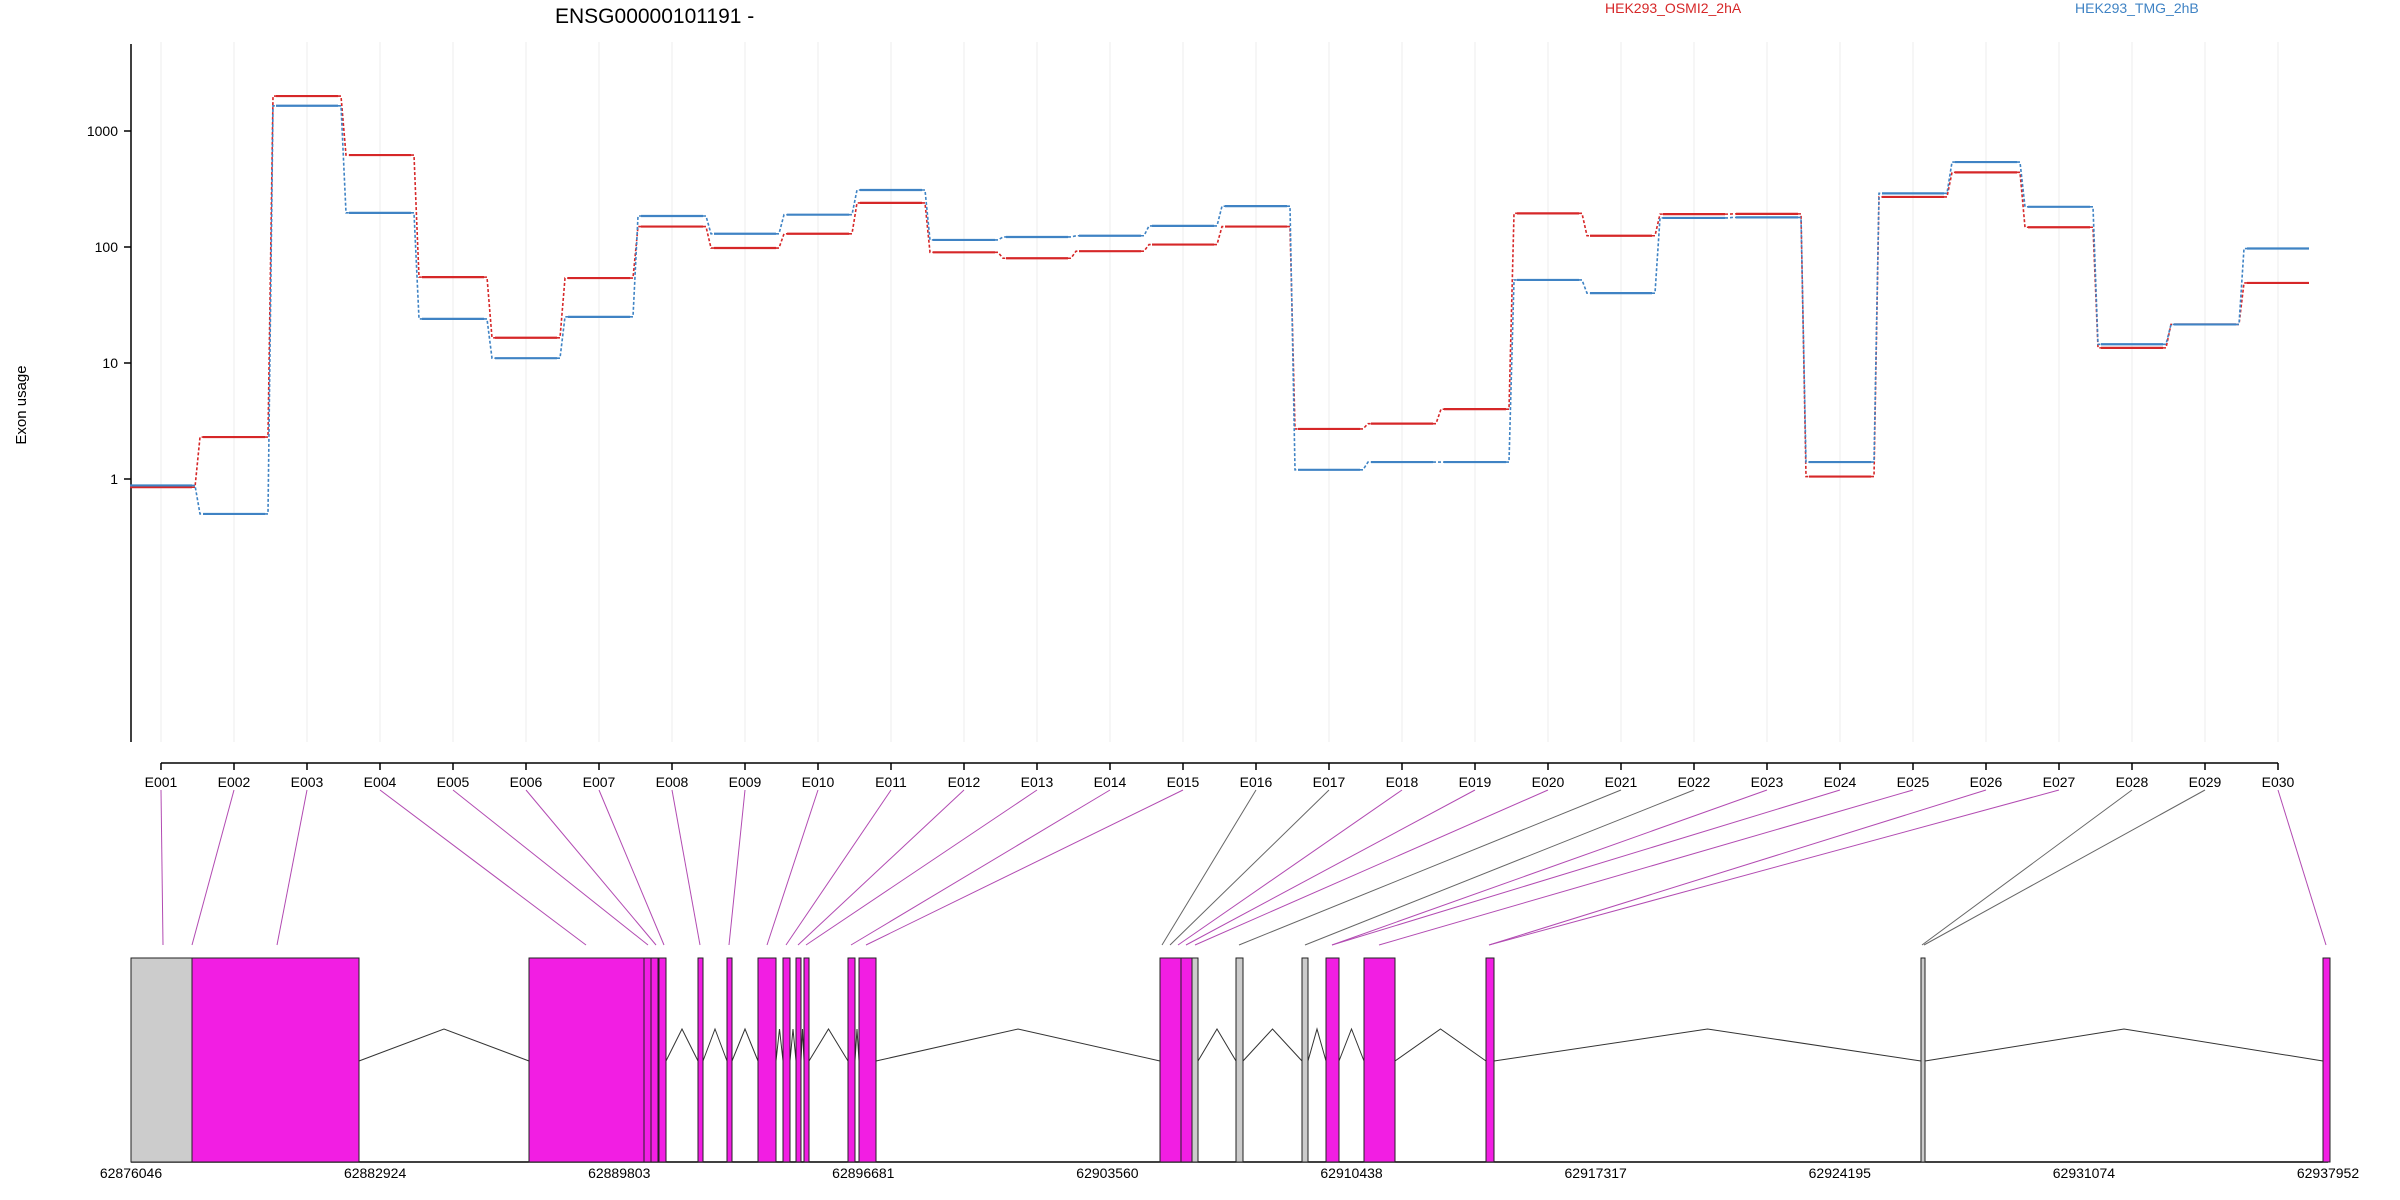  I want to click on x-tick-label: E006, so click(526, 782).